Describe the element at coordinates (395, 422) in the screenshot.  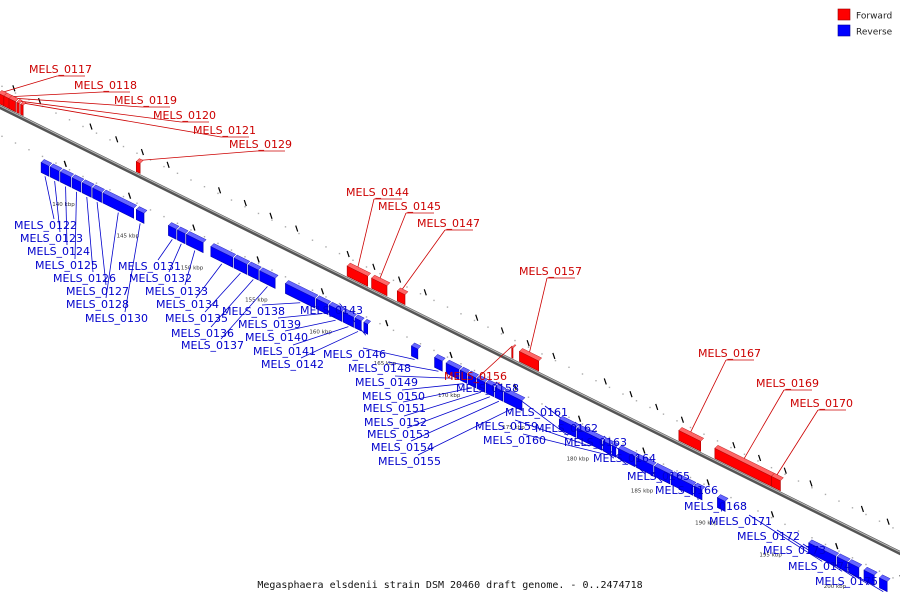
I see `gene-label-MELS_0152: MELS_0152` at that location.